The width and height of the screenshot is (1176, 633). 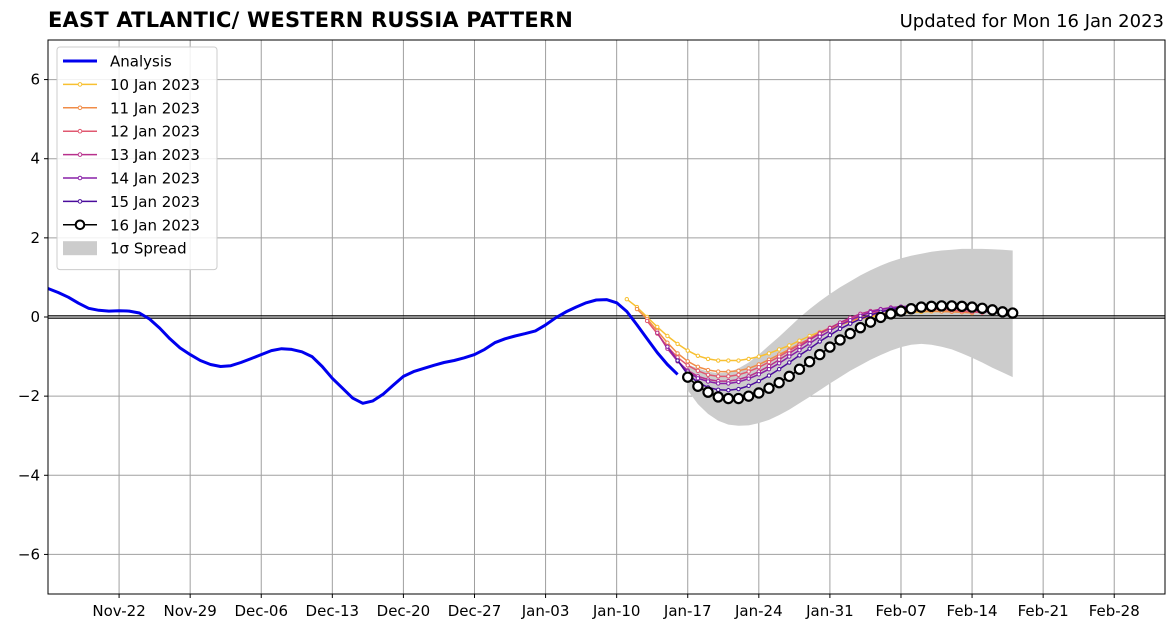 I want to click on legend-entry: 1σ Spread, so click(x=125, y=249).